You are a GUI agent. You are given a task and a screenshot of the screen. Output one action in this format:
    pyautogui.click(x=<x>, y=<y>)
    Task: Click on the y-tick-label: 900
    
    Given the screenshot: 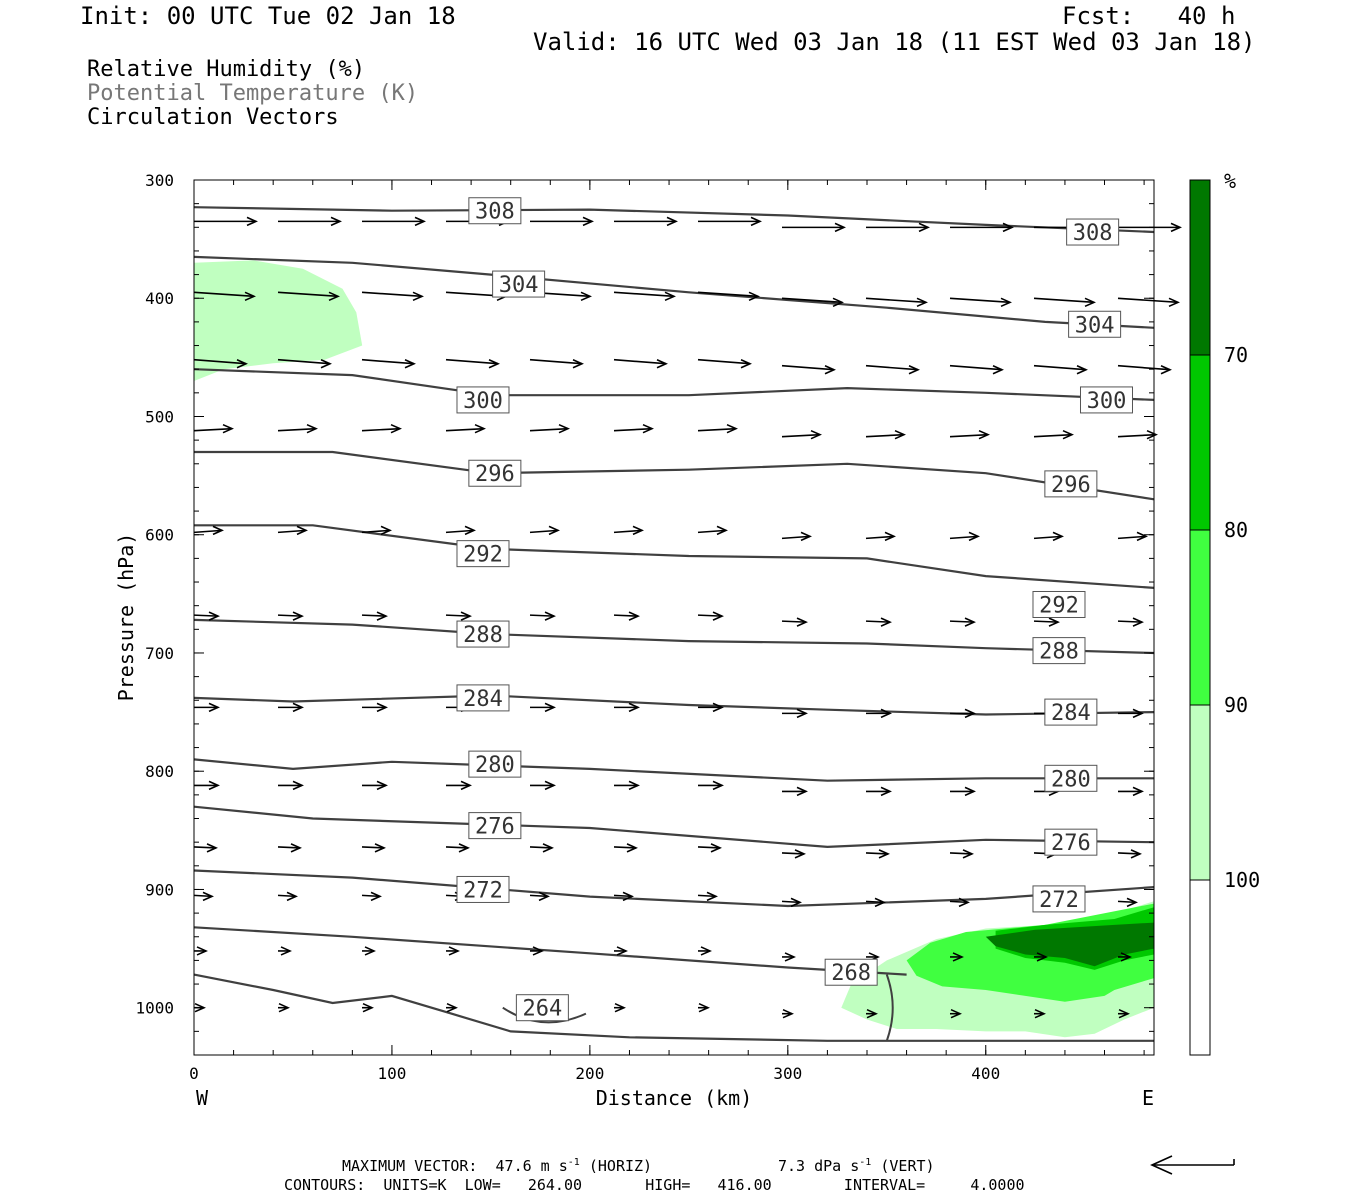 What is the action you would take?
    pyautogui.click(x=159, y=889)
    